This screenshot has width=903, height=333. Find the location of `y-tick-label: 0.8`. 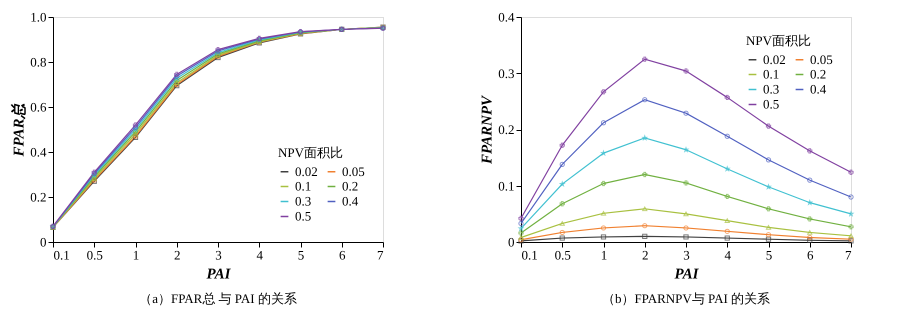

y-tick-label: 0.8 is located at coordinates (38, 62).